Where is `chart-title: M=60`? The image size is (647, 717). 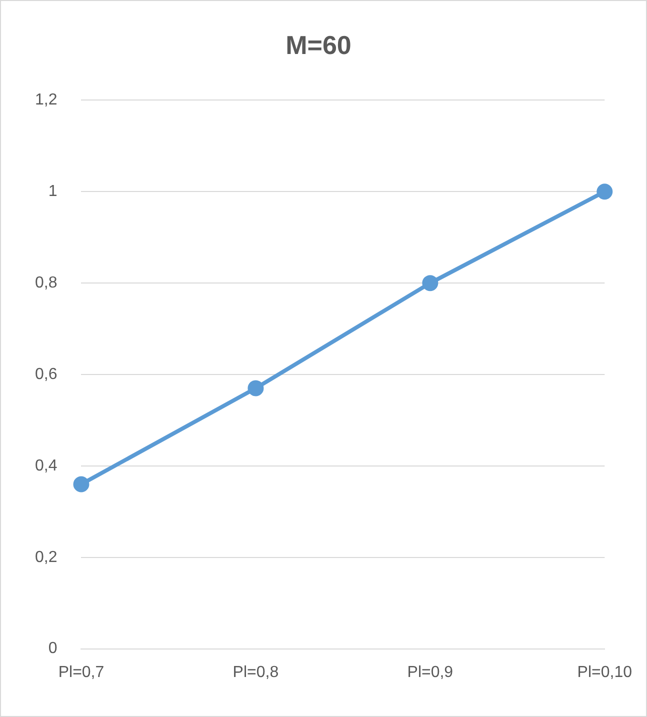
chart-title: M=60 is located at coordinates (319, 45).